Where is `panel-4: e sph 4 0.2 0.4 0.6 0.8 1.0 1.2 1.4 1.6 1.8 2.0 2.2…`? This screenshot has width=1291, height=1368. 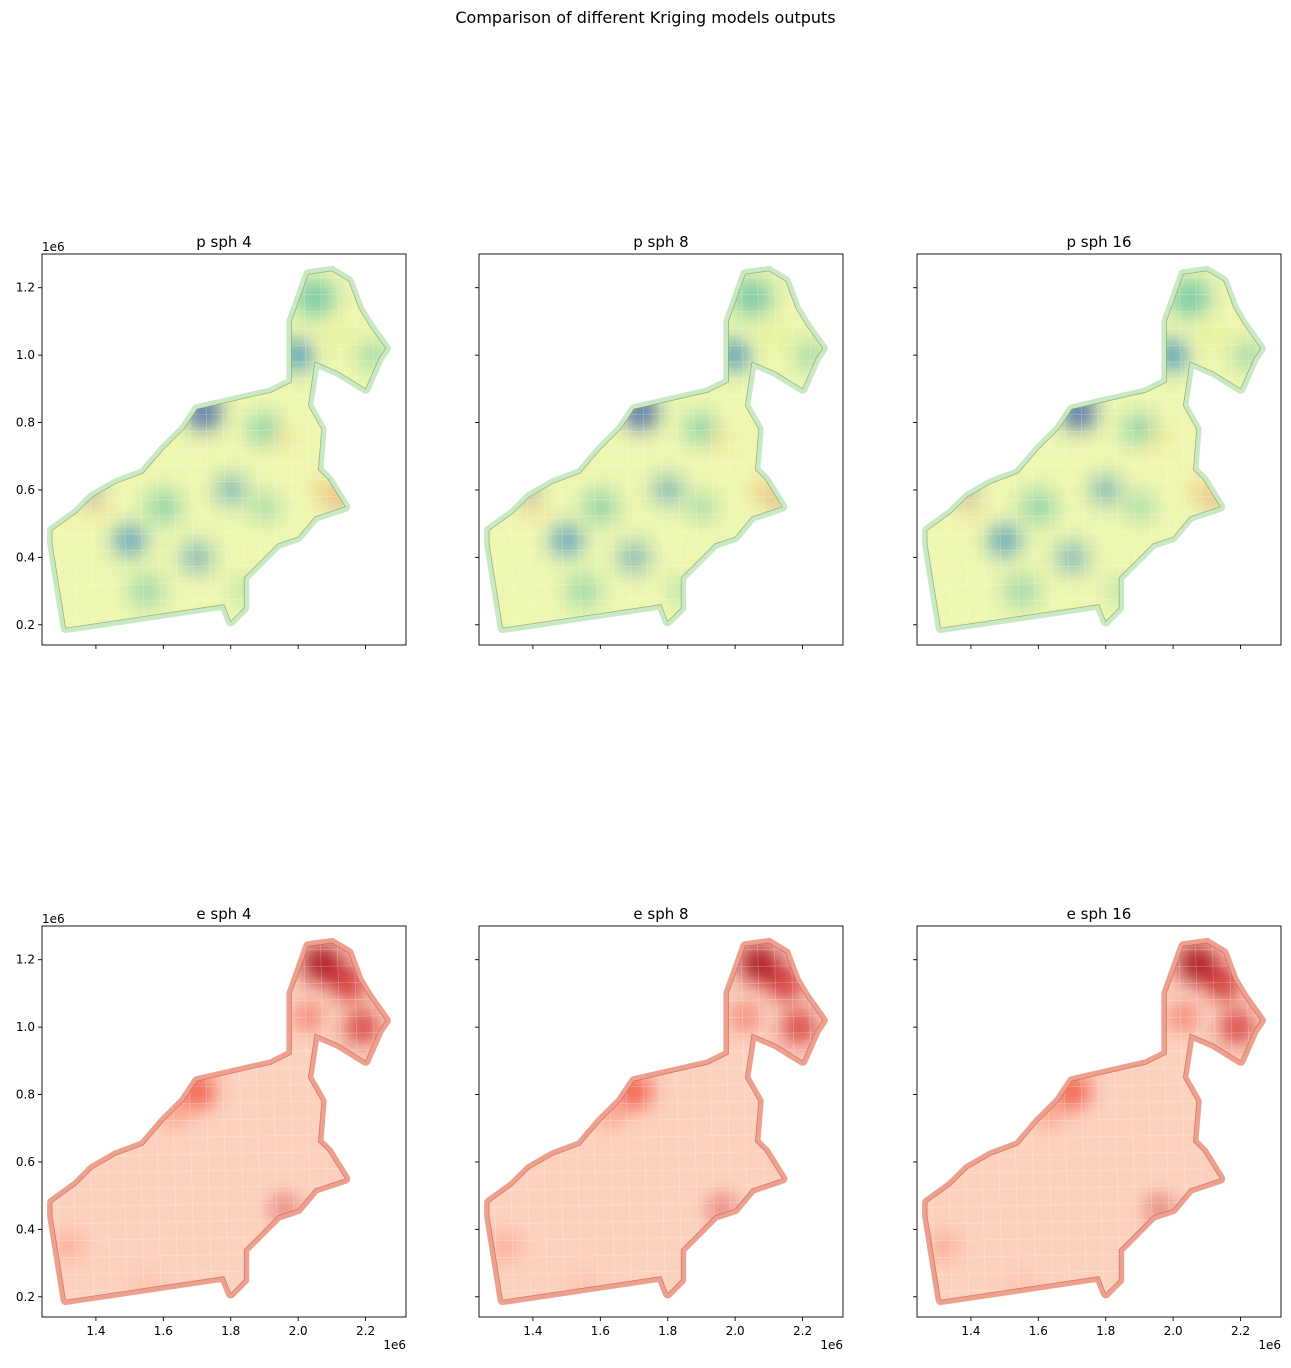 panel-4: e sph 4 0.2 0.4 0.6 0.8 1.0 1.2 1.4 1.6 1.8 2.0 2.2… is located at coordinates (211, 1128).